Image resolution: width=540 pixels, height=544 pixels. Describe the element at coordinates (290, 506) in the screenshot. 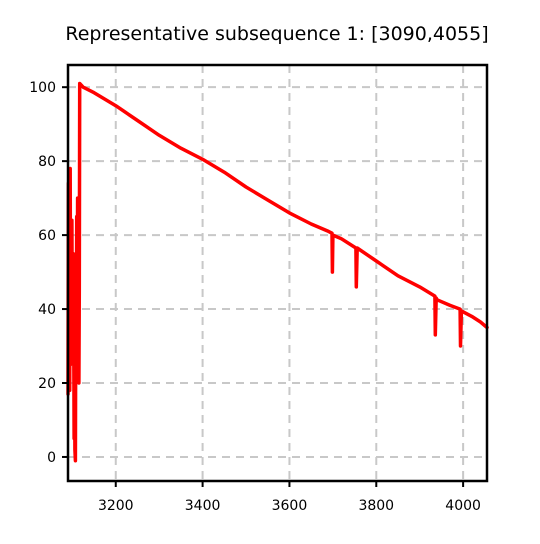

I see `x-tick-label: 3600` at that location.